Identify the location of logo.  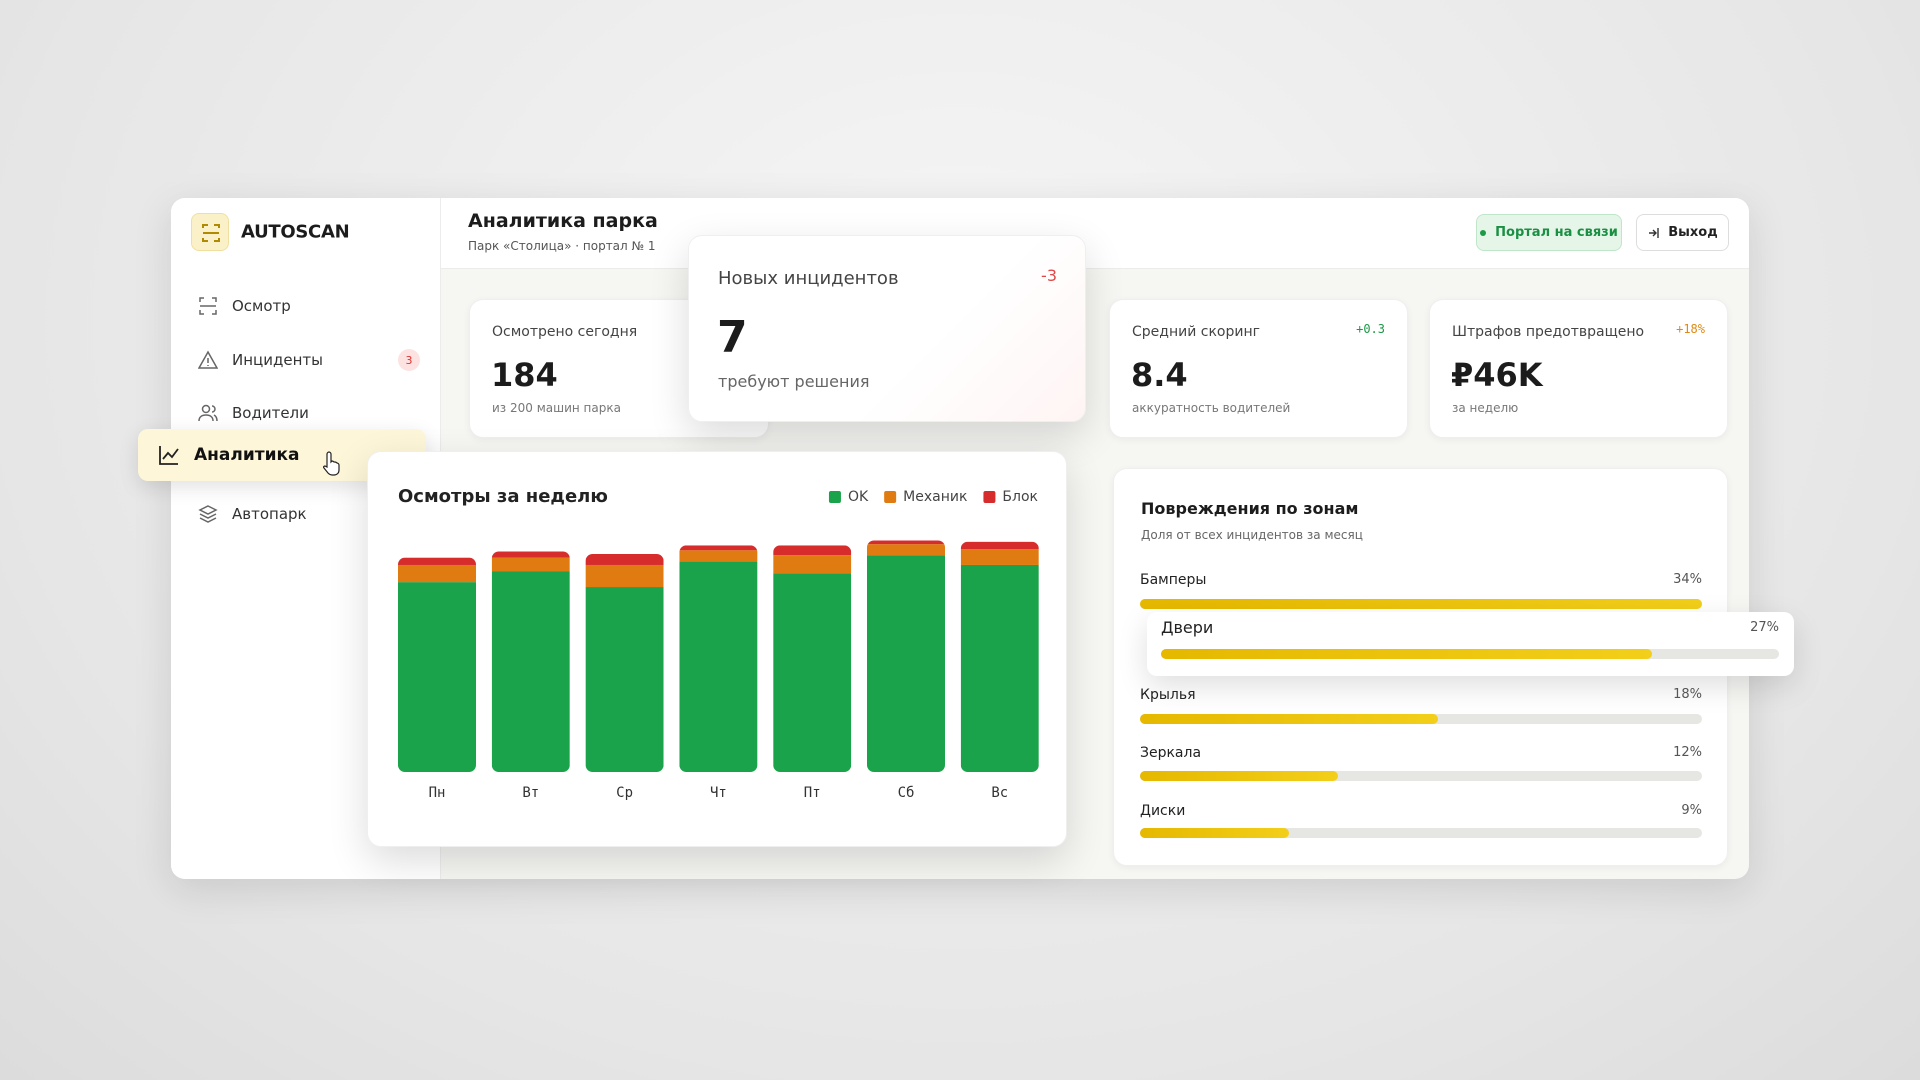
(210, 232).